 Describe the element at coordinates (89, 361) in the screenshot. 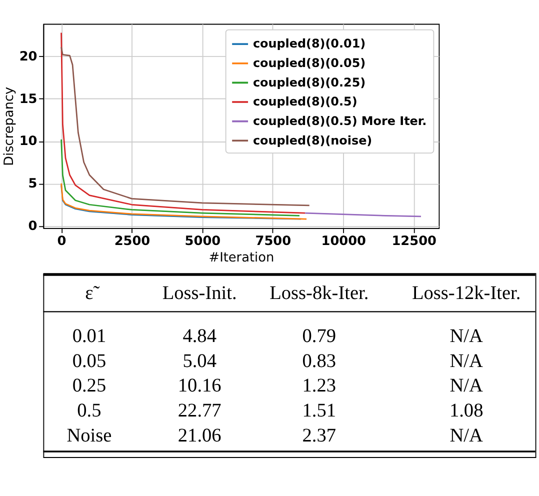

I see `text: 0.05` at that location.